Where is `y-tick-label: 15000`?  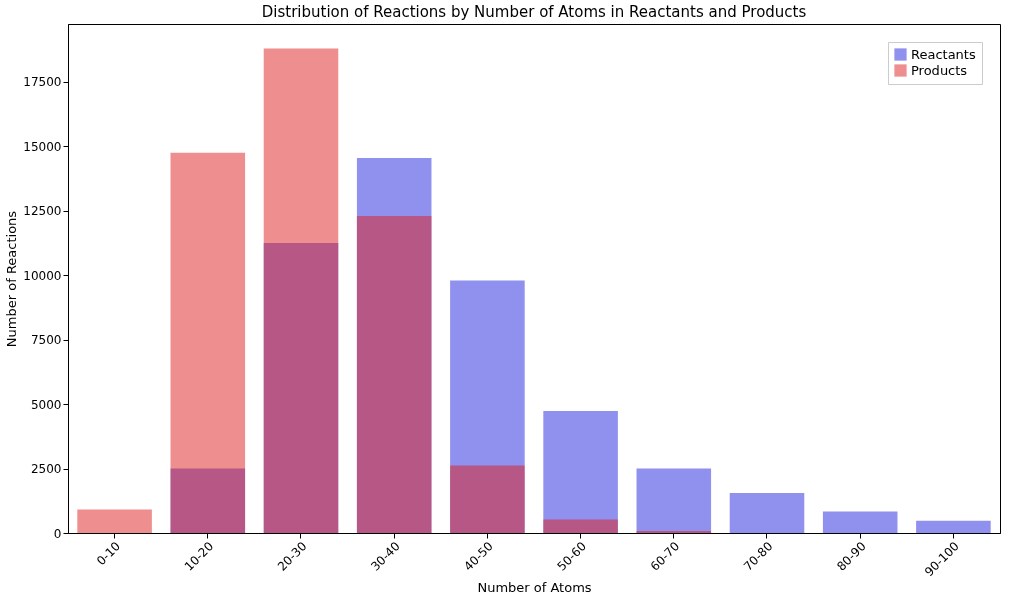
y-tick-label: 15000 is located at coordinates (42, 146).